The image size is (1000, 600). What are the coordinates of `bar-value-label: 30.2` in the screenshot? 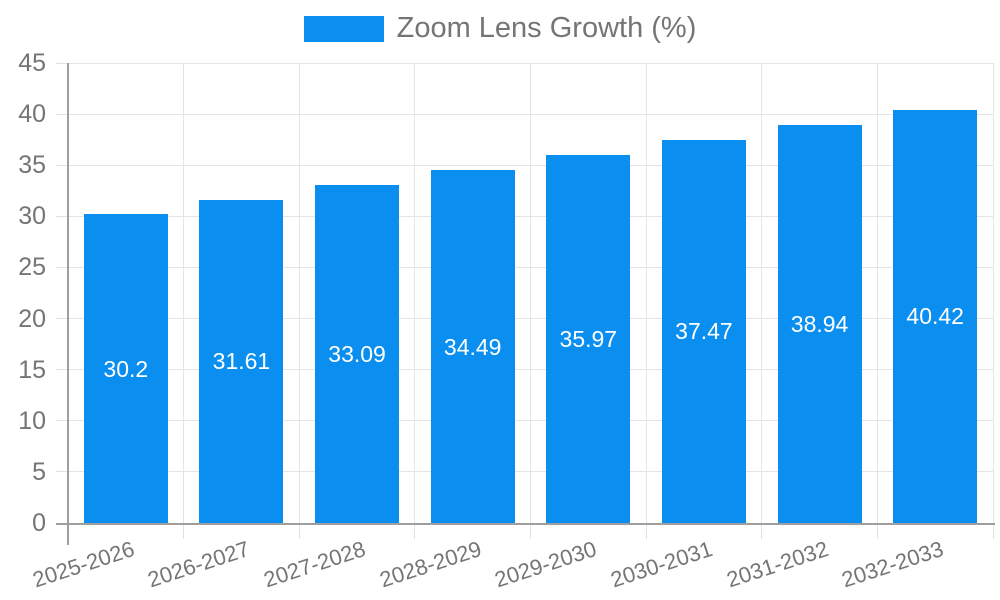 It's located at (126, 368).